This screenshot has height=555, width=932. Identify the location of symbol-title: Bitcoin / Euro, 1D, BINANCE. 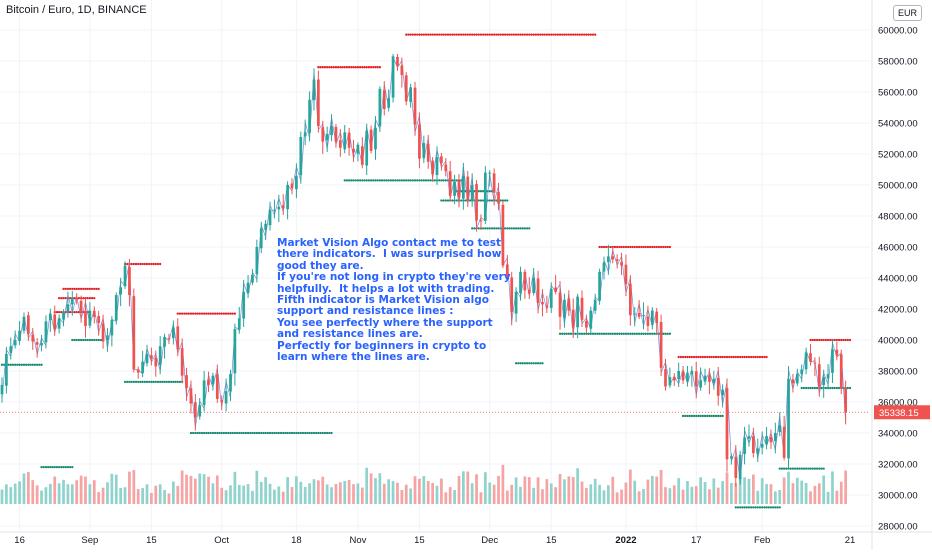
(76, 10).